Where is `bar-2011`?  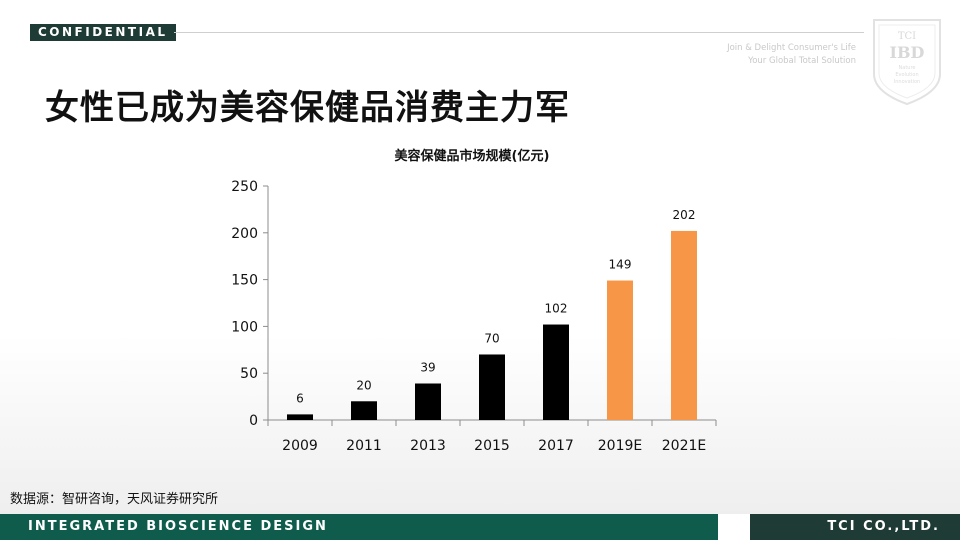 bar-2011 is located at coordinates (364, 410).